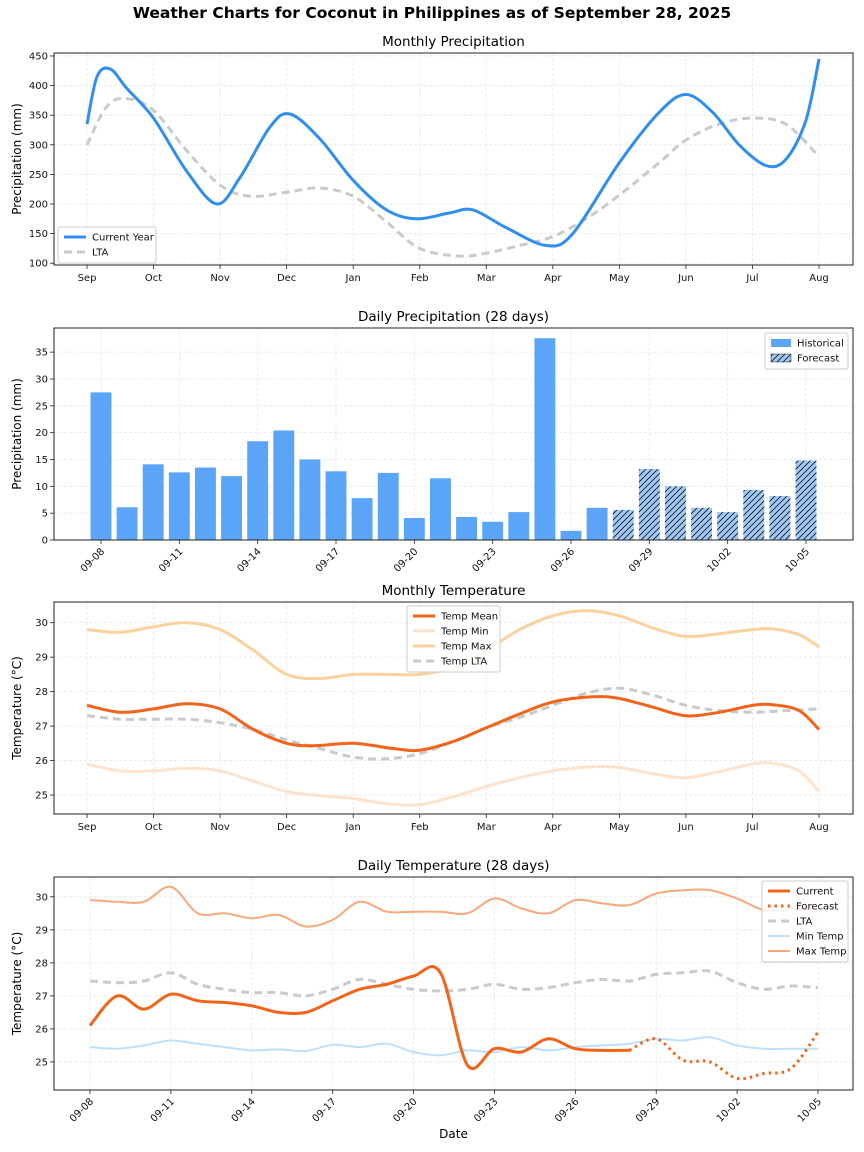 The height and width of the screenshot is (1152, 864). I want to click on legend-label: Max Temp, so click(821, 952).